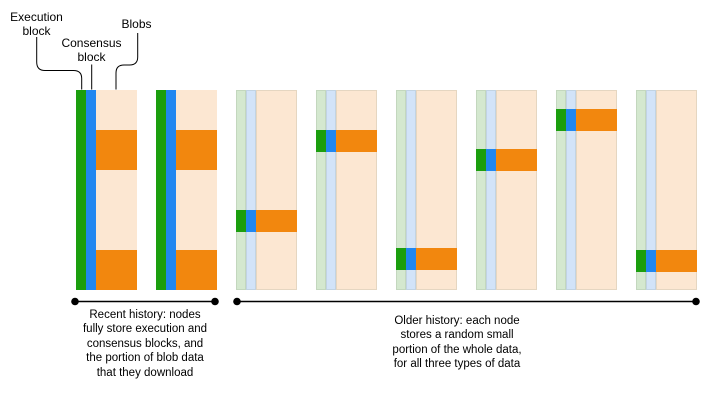  Describe the element at coordinates (75, 301) in the screenshot. I see `recent-range-left-dot` at that location.